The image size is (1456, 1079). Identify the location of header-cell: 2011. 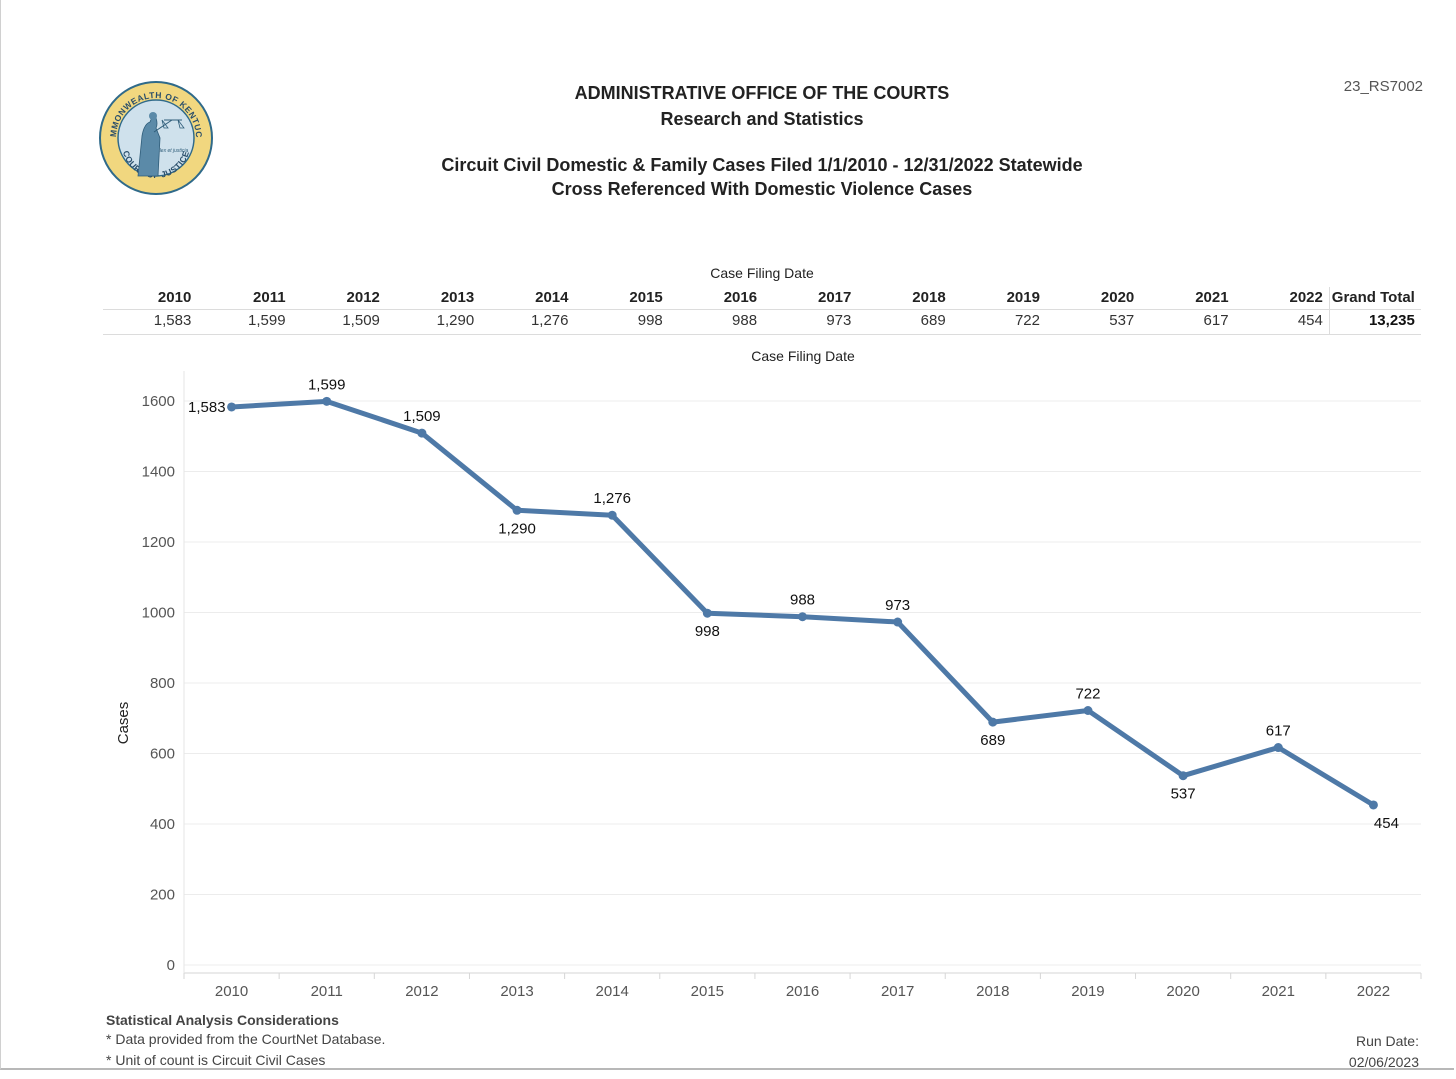
(269, 297).